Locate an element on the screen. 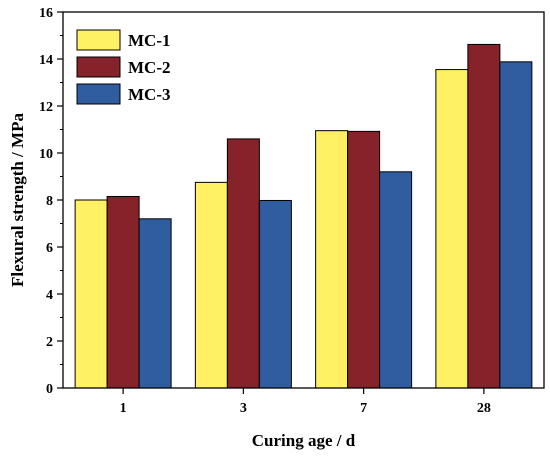  legend-label-mc-3: MC-3 is located at coordinates (149, 94).